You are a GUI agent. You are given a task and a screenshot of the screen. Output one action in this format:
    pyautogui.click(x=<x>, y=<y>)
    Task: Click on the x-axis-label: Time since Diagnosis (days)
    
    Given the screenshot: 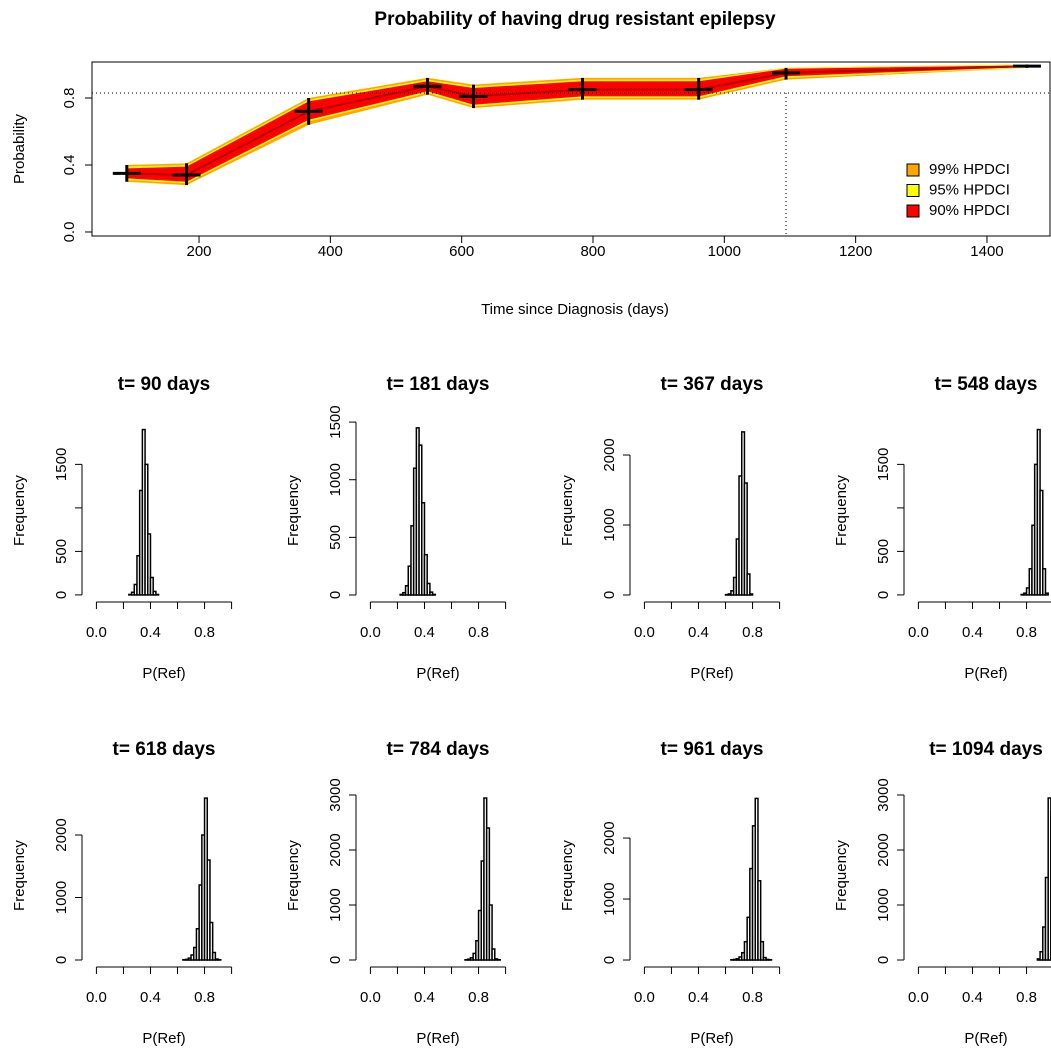 What is the action you would take?
    pyautogui.click(x=575, y=309)
    